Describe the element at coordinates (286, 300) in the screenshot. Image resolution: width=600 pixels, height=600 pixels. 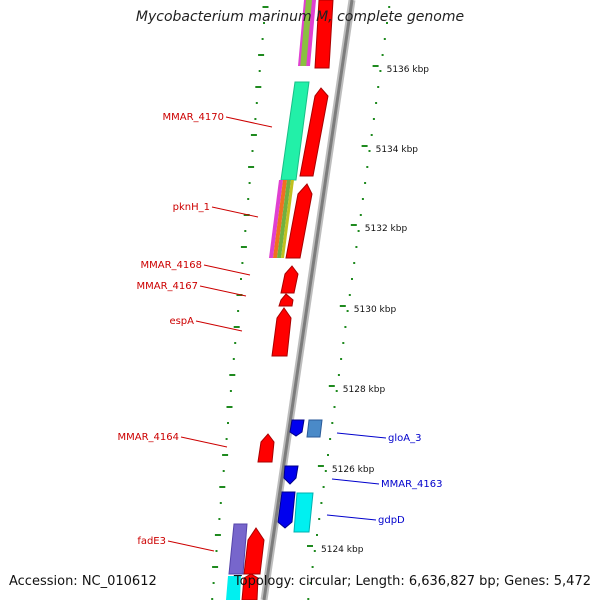
I see `gene-arrow-mmar4167` at that location.